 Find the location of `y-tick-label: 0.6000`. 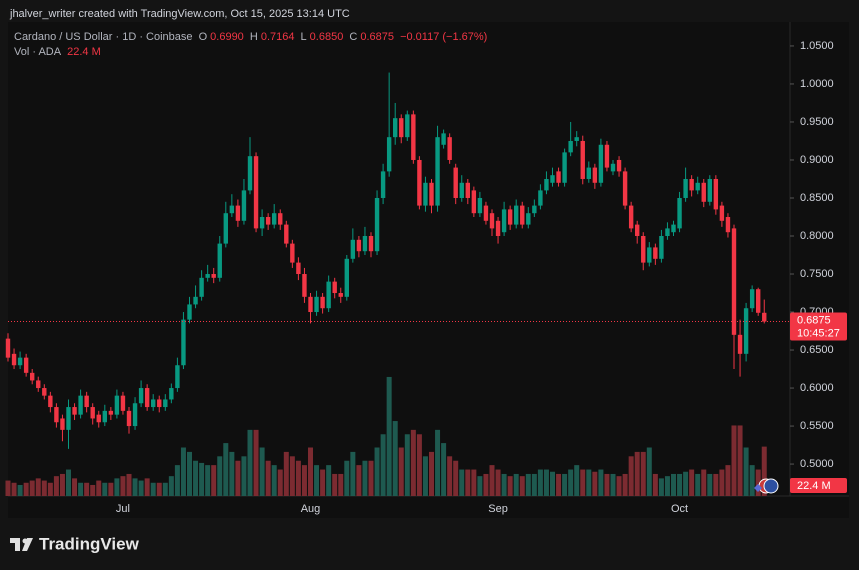

y-tick-label: 0.6000 is located at coordinates (817, 388).